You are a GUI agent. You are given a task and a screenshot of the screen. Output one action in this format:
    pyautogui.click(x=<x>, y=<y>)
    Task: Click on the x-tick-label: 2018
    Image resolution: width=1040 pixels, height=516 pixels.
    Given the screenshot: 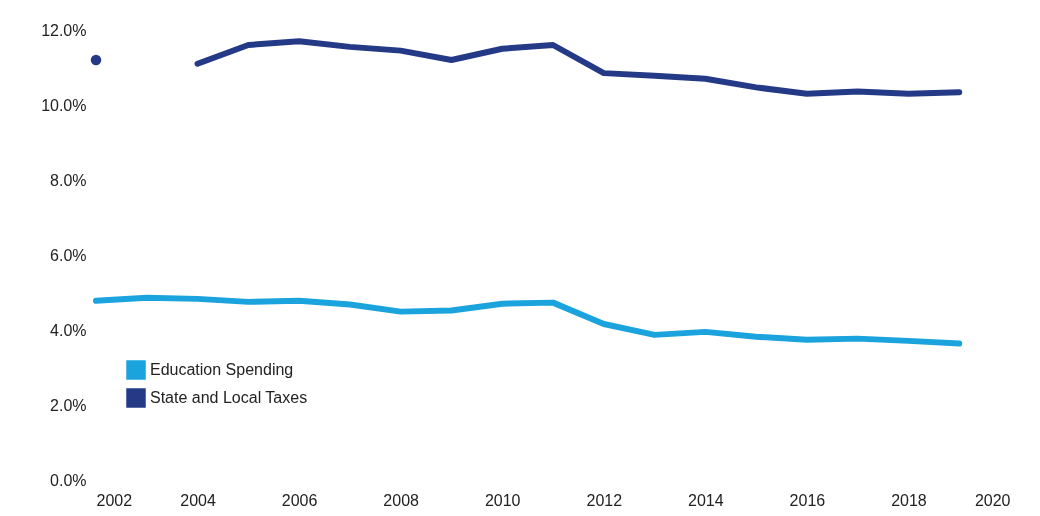 What is the action you would take?
    pyautogui.click(x=909, y=500)
    